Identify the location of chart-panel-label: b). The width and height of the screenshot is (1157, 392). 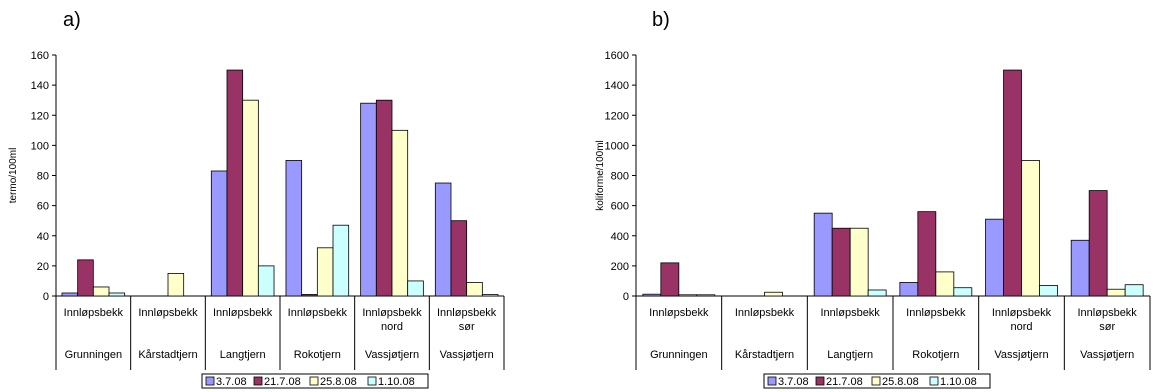
(661, 20).